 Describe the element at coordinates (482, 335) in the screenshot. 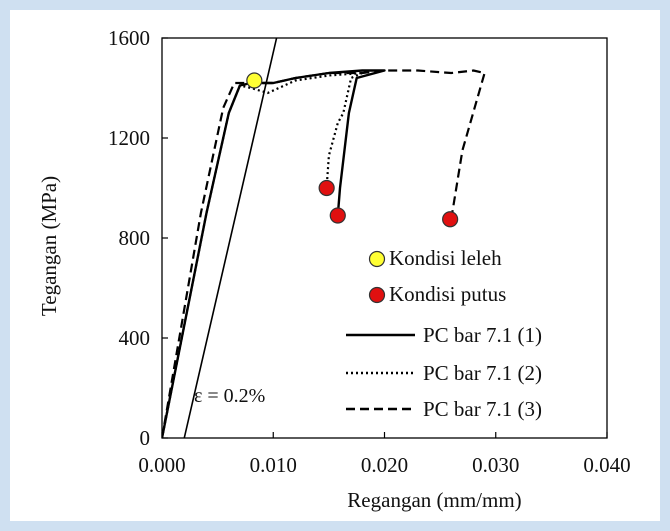

I see `legend-label-series-1: PC bar 7.1 (1)` at that location.